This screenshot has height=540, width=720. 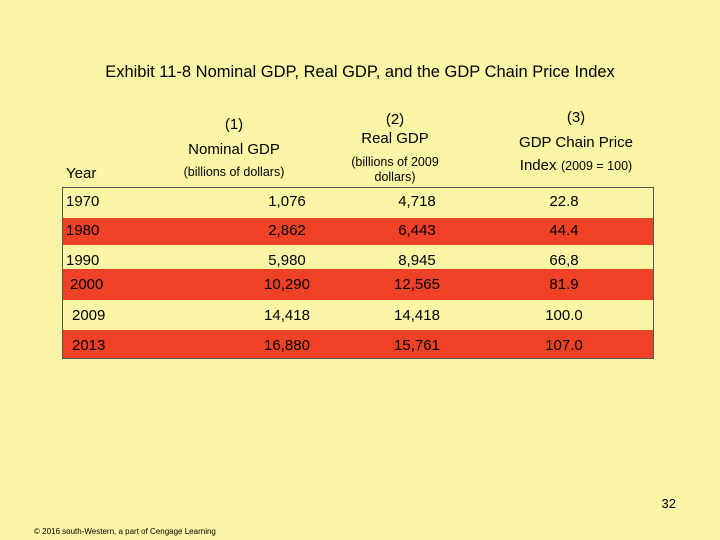 What do you see at coordinates (668, 503) in the screenshot?
I see `page-number: 32` at bounding box center [668, 503].